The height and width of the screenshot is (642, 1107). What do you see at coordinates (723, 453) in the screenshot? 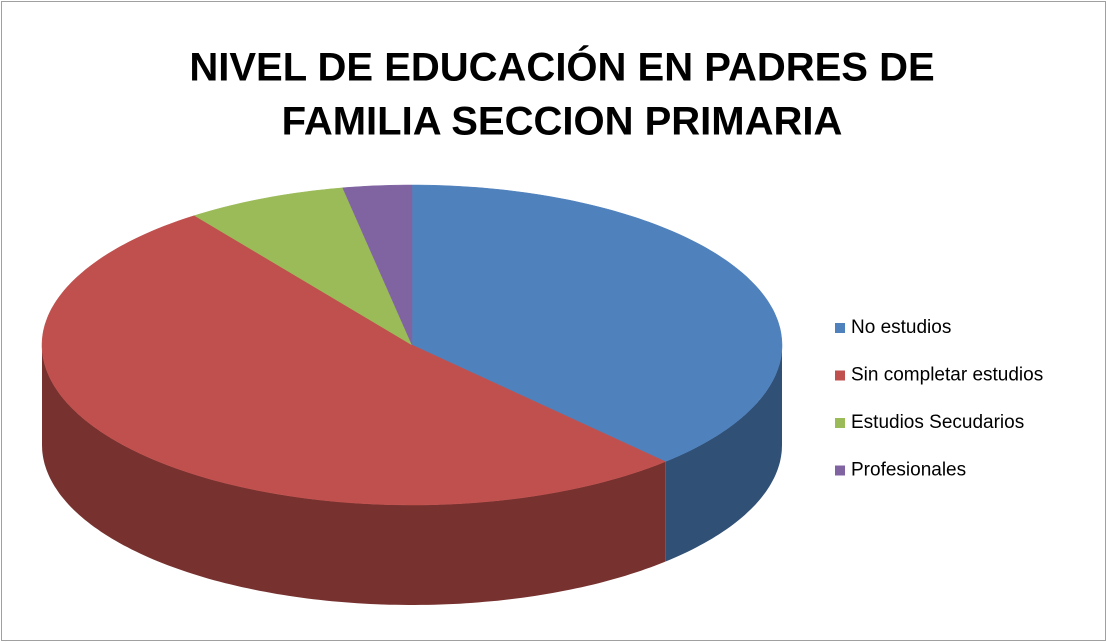
I see `slice-side` at bounding box center [723, 453].